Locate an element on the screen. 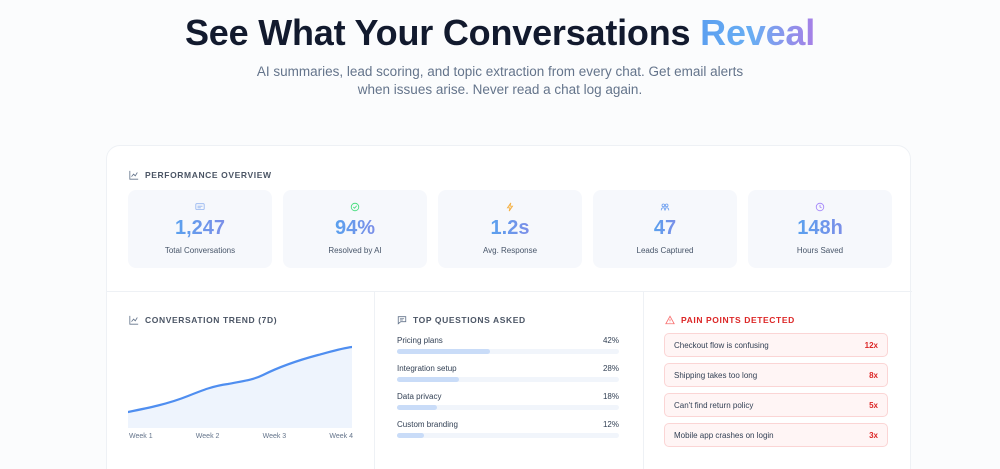 Image resolution: width=1000 pixels, height=469 pixels. question-item: Data privacy 18% is located at coordinates (508, 406).